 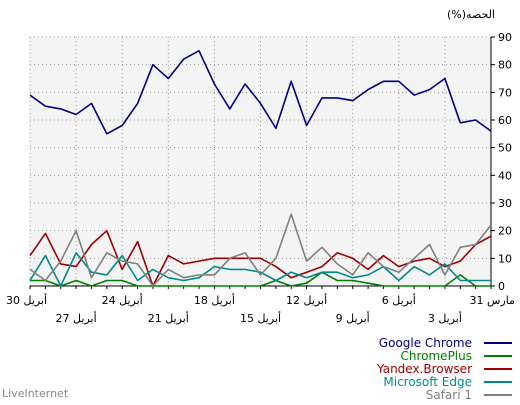 What do you see at coordinates (122, 300) in the screenshot?
I see `x-tick-label: 24 أبريل` at bounding box center [122, 300].